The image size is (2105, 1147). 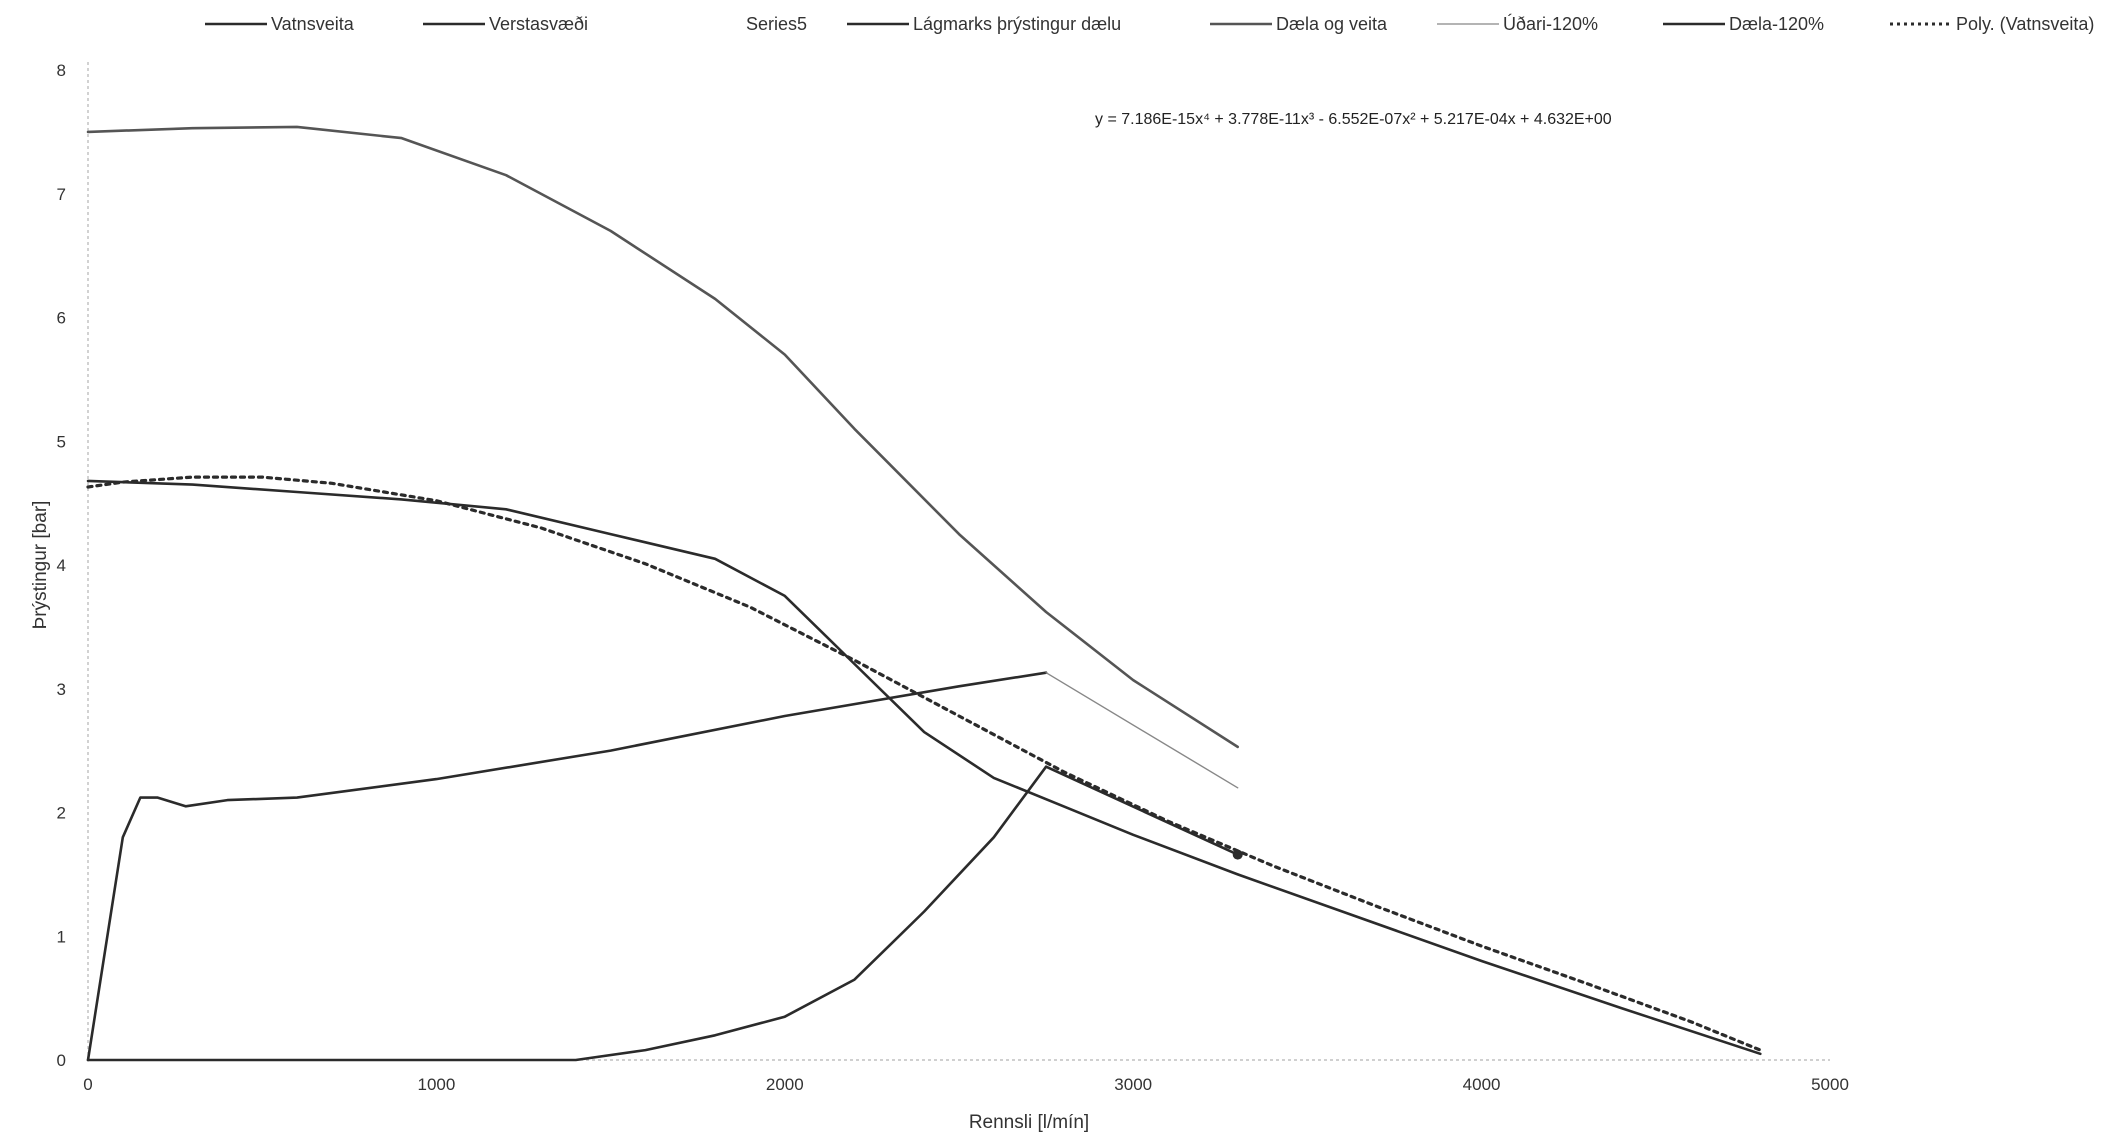 I want to click on x-tick-label: 5000, so click(x=1830, y=1084).